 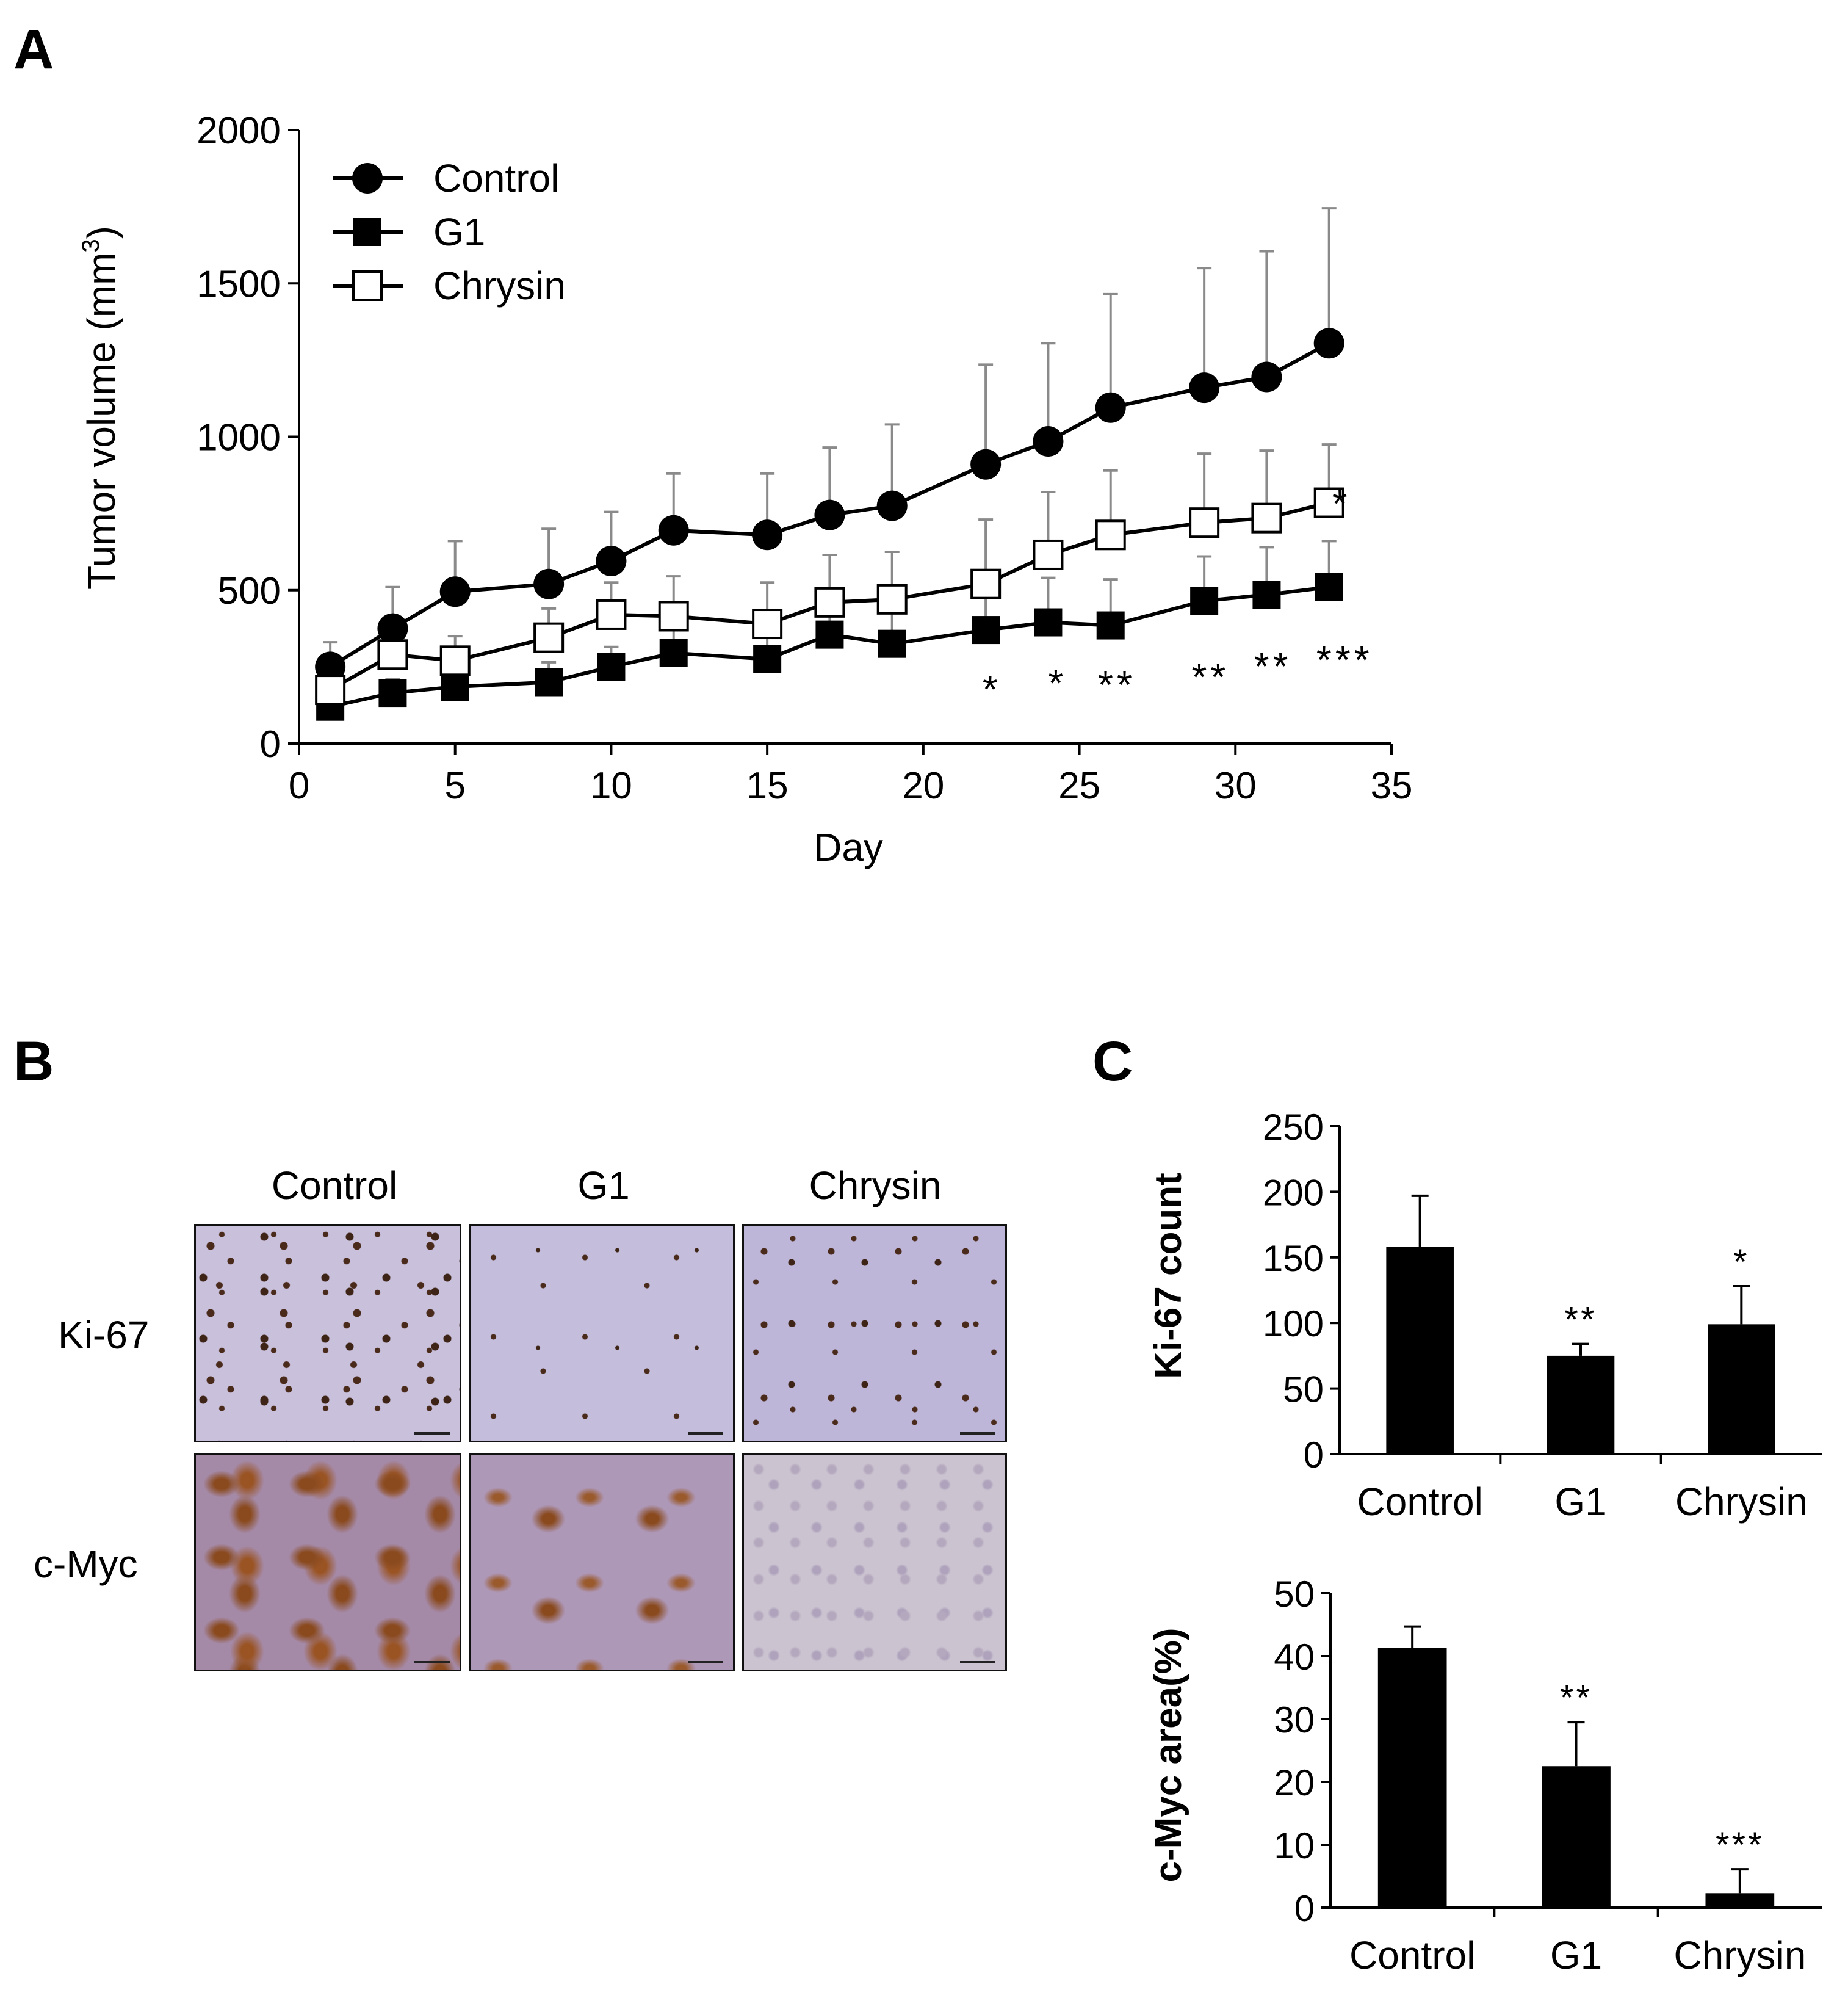 What do you see at coordinates (1293, 1127) in the screenshot?
I see `chartC1-y-tick-label: 250` at bounding box center [1293, 1127].